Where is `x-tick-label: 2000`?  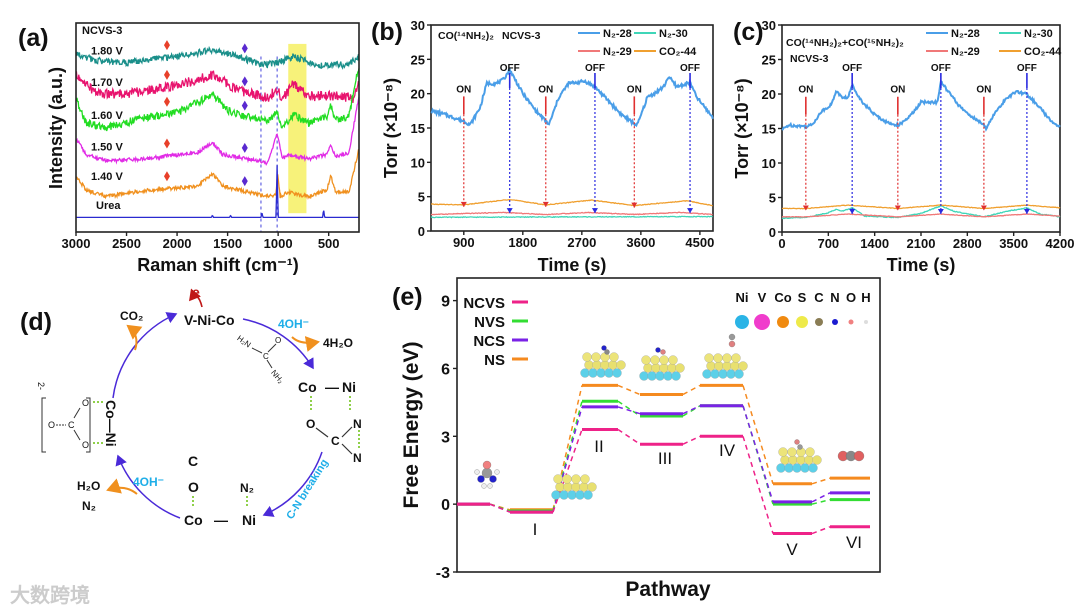 x-tick-label: 2000 is located at coordinates (177, 243).